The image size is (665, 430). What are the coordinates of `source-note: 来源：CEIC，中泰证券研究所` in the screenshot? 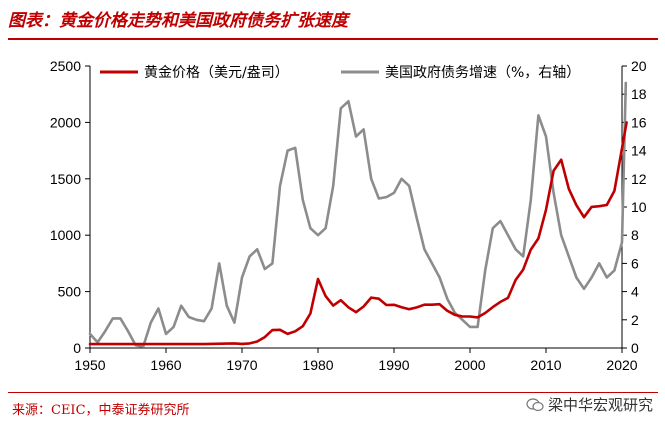 It's located at (101, 410).